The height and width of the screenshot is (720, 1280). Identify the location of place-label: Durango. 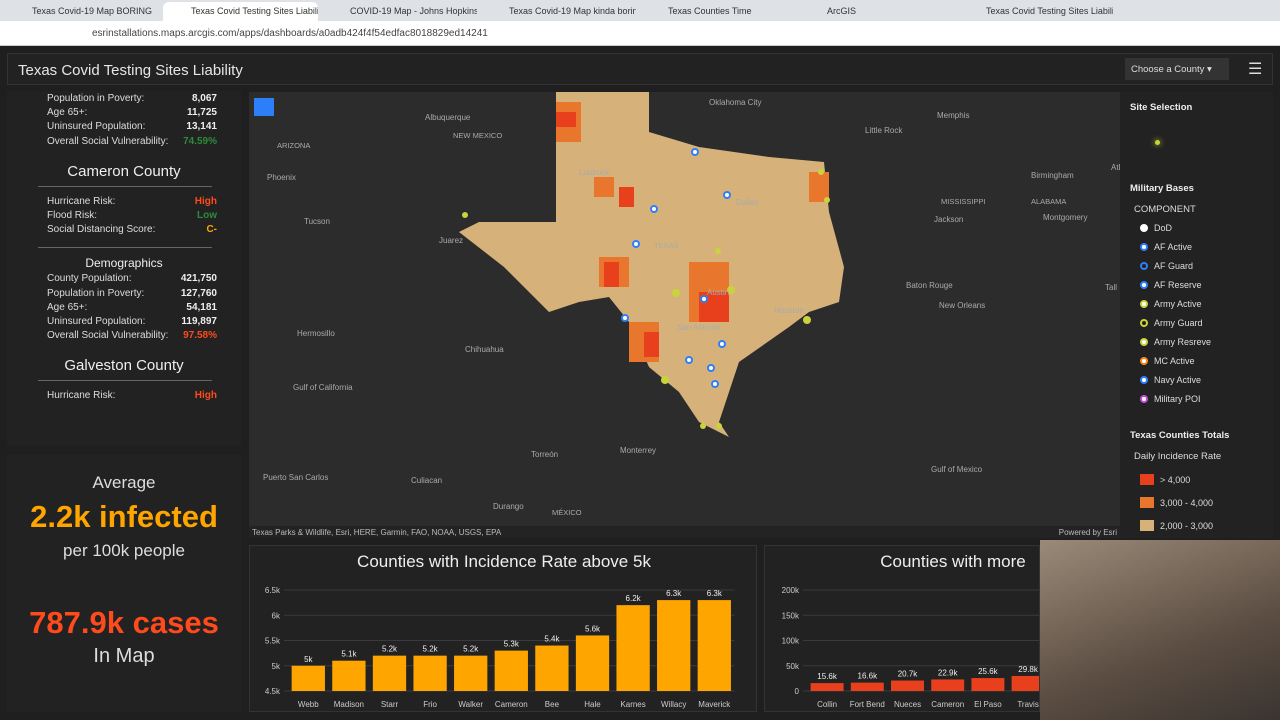
(508, 506).